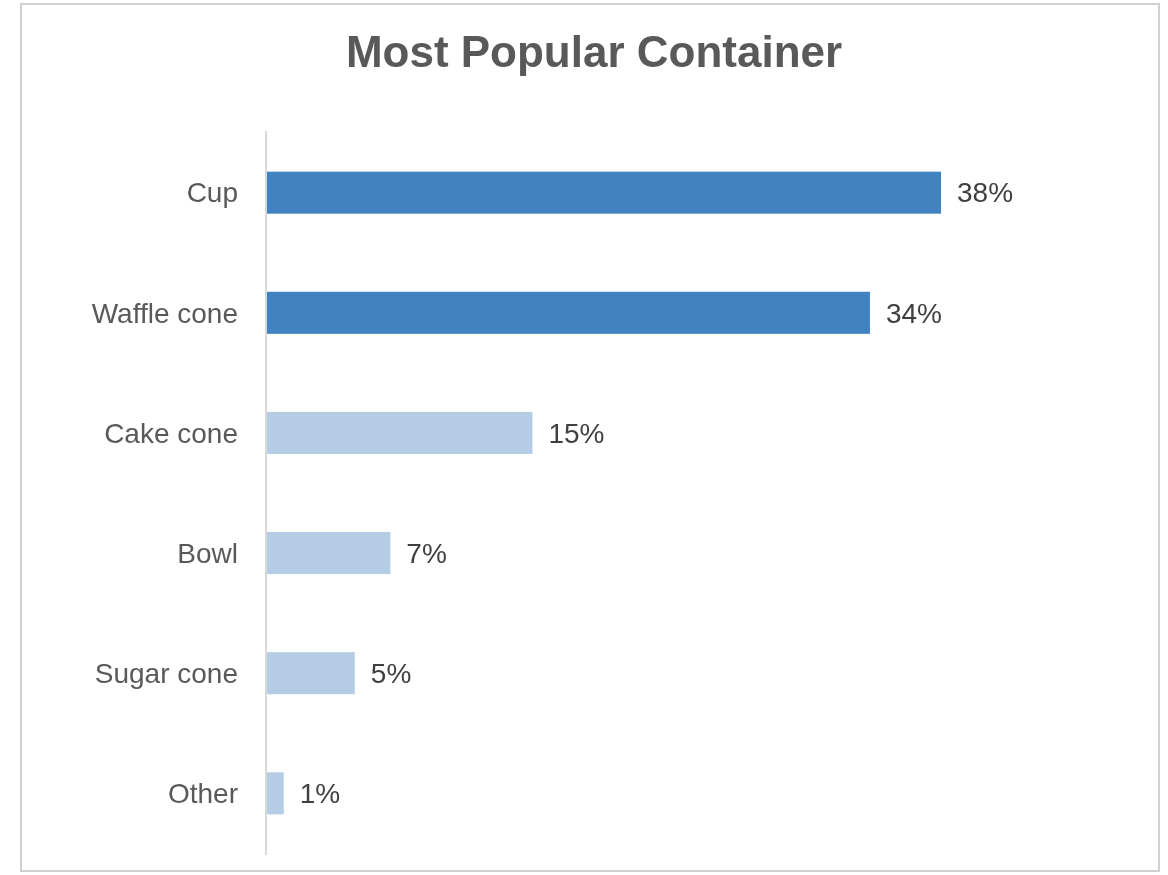 The image size is (1168, 875). What do you see at coordinates (202, 794) in the screenshot?
I see `y-tick-label: Other` at bounding box center [202, 794].